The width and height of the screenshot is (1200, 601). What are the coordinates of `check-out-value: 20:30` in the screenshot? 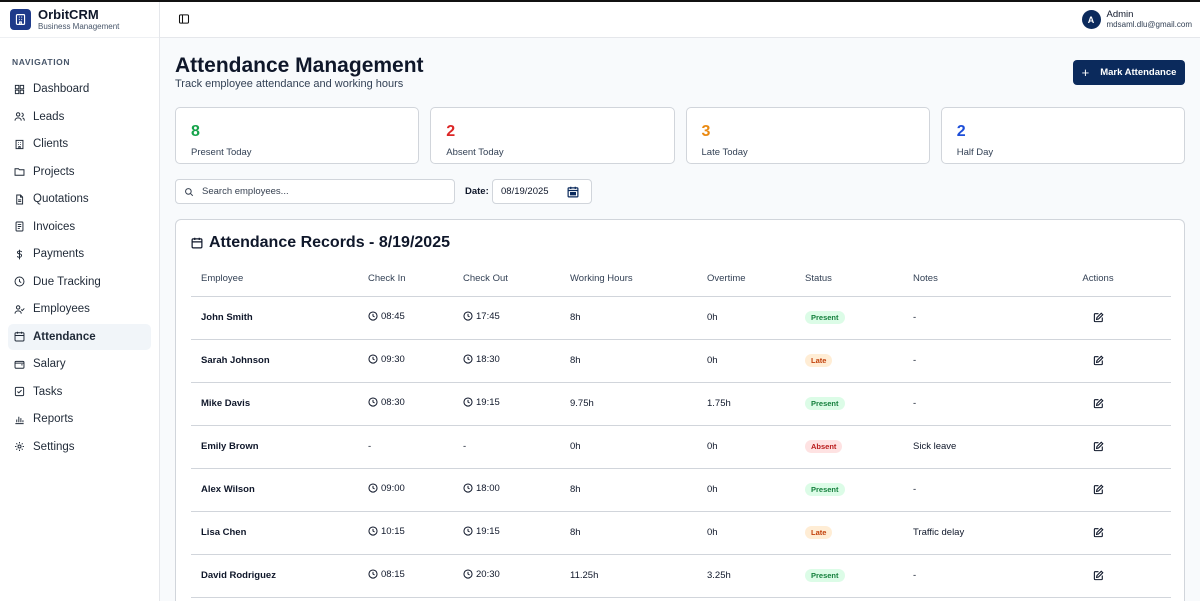 It's located at (488, 574).